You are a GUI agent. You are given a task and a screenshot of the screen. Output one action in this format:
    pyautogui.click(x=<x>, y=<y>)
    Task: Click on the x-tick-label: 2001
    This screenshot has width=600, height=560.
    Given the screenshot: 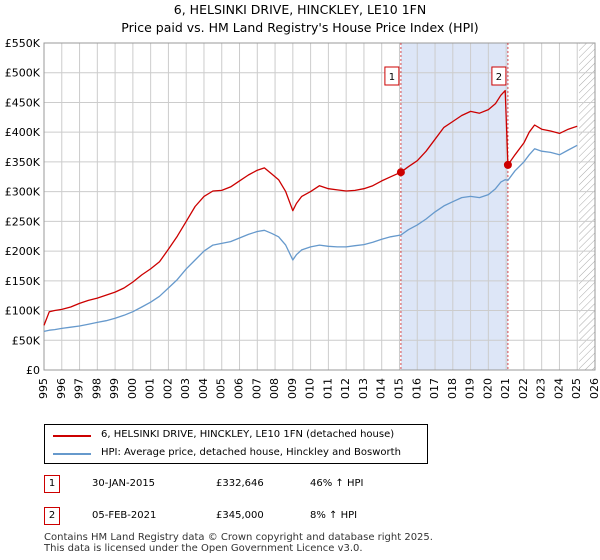 What is the action you would take?
    pyautogui.click(x=150, y=389)
    